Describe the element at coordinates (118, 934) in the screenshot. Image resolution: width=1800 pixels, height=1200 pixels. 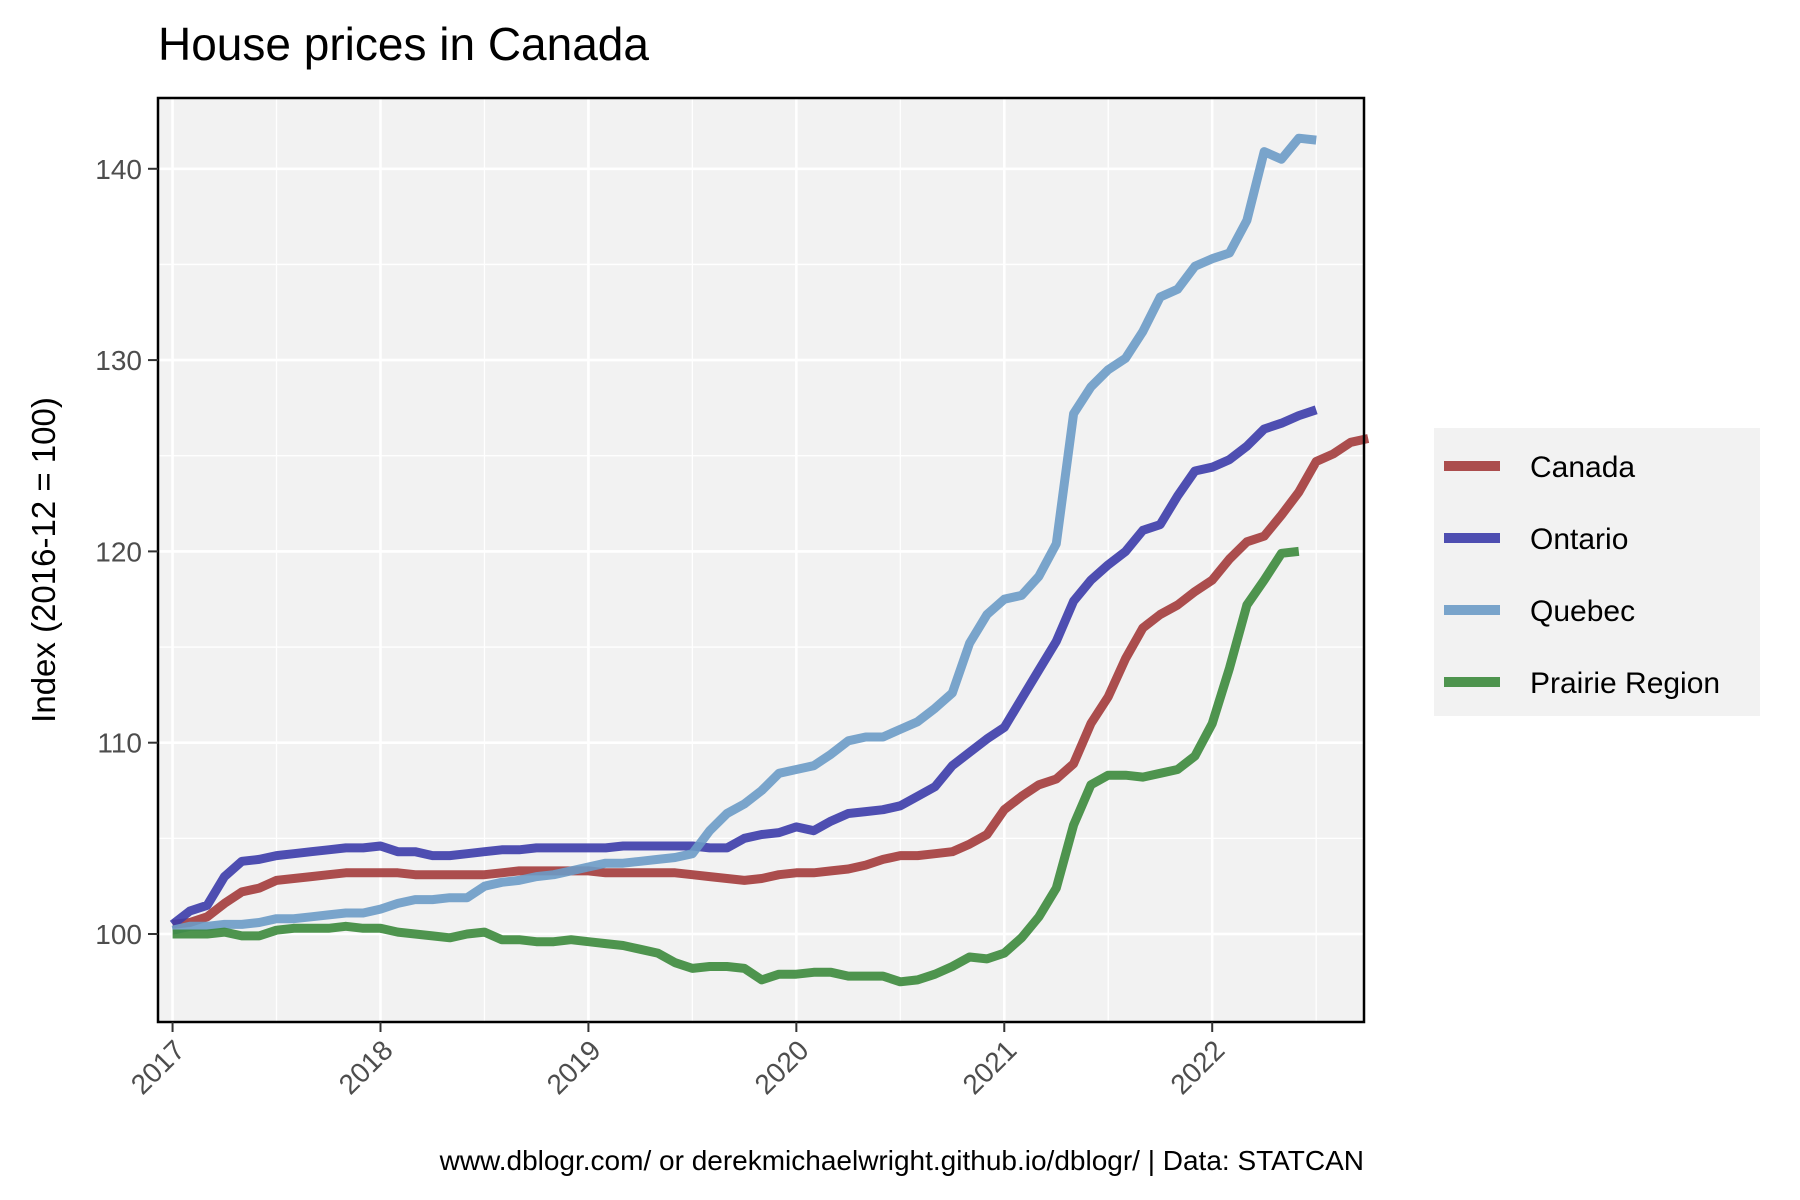
I see `y-tick-label: 100` at that location.